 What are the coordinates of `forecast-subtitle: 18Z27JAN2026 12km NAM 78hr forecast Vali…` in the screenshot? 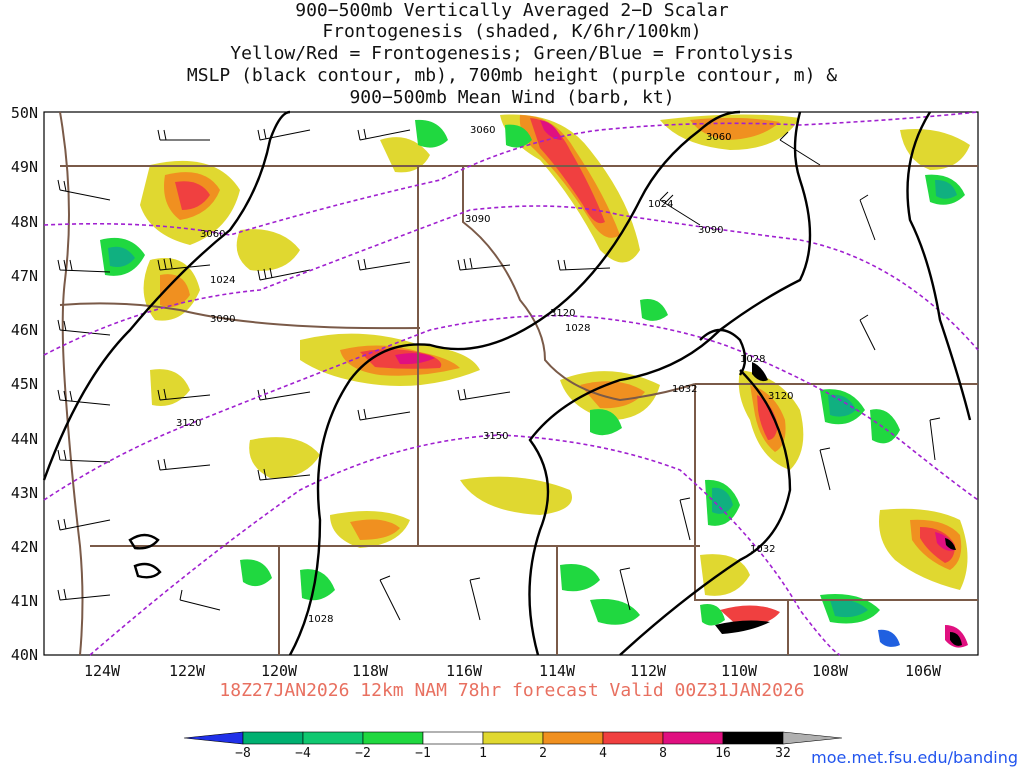 It's located at (512, 690).